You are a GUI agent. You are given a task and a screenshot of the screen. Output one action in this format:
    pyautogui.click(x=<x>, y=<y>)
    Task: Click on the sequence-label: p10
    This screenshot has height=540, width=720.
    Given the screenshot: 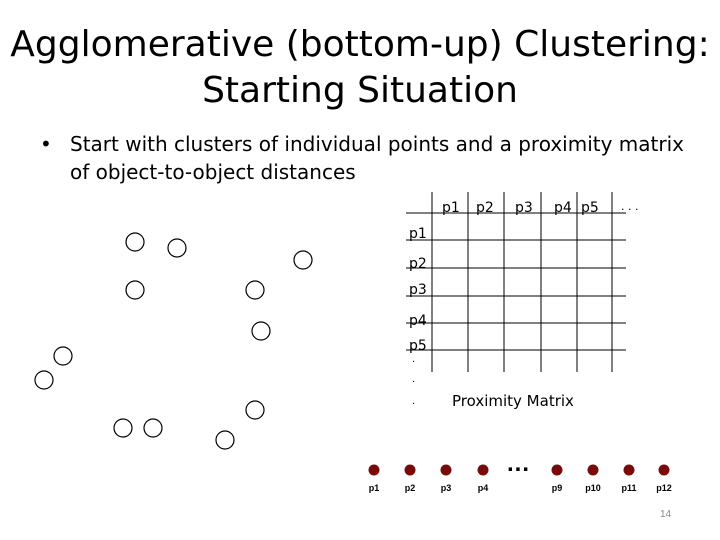 What is the action you would take?
    pyautogui.click(x=593, y=488)
    